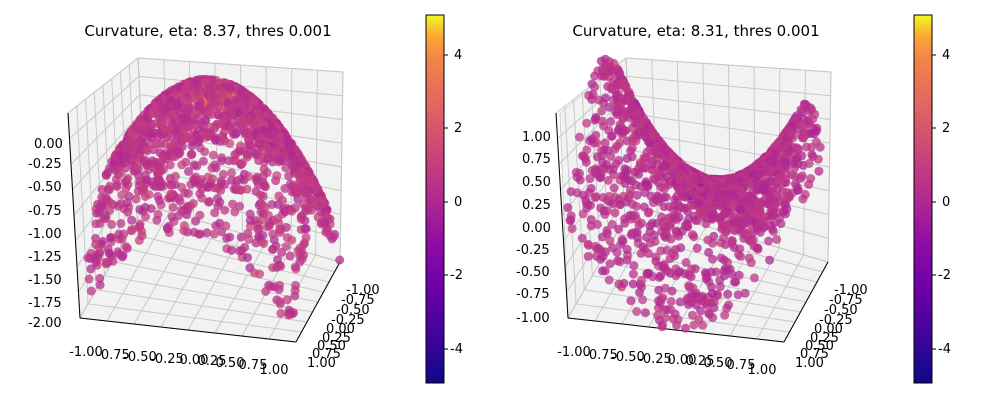 The height and width of the screenshot is (400, 1000). I want to click on colorbar-tick-label: 2, so click(458, 128).